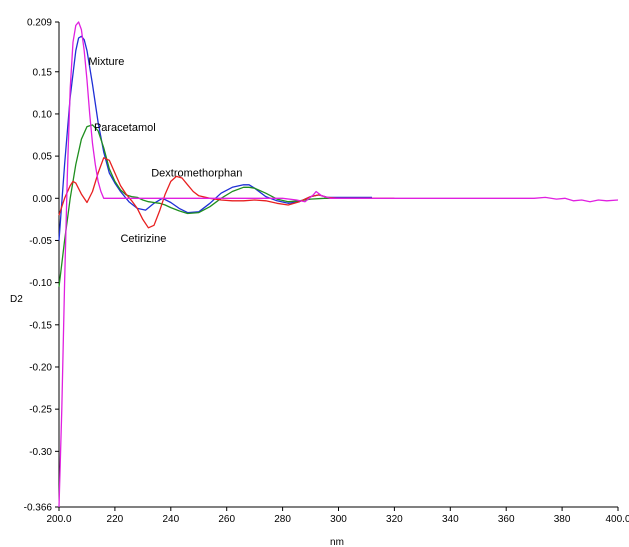  I want to click on x-axis-ticks: 200.0 220 240 260 280 300 320 340 360 380 400.0, so click(337, 516).